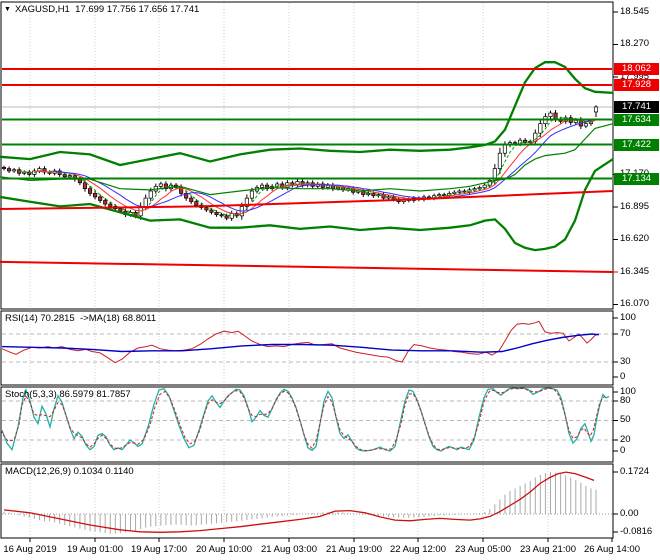  Describe the element at coordinates (636, 178) in the screenshot. I see `price-badge-17.134: 17.134` at that location.